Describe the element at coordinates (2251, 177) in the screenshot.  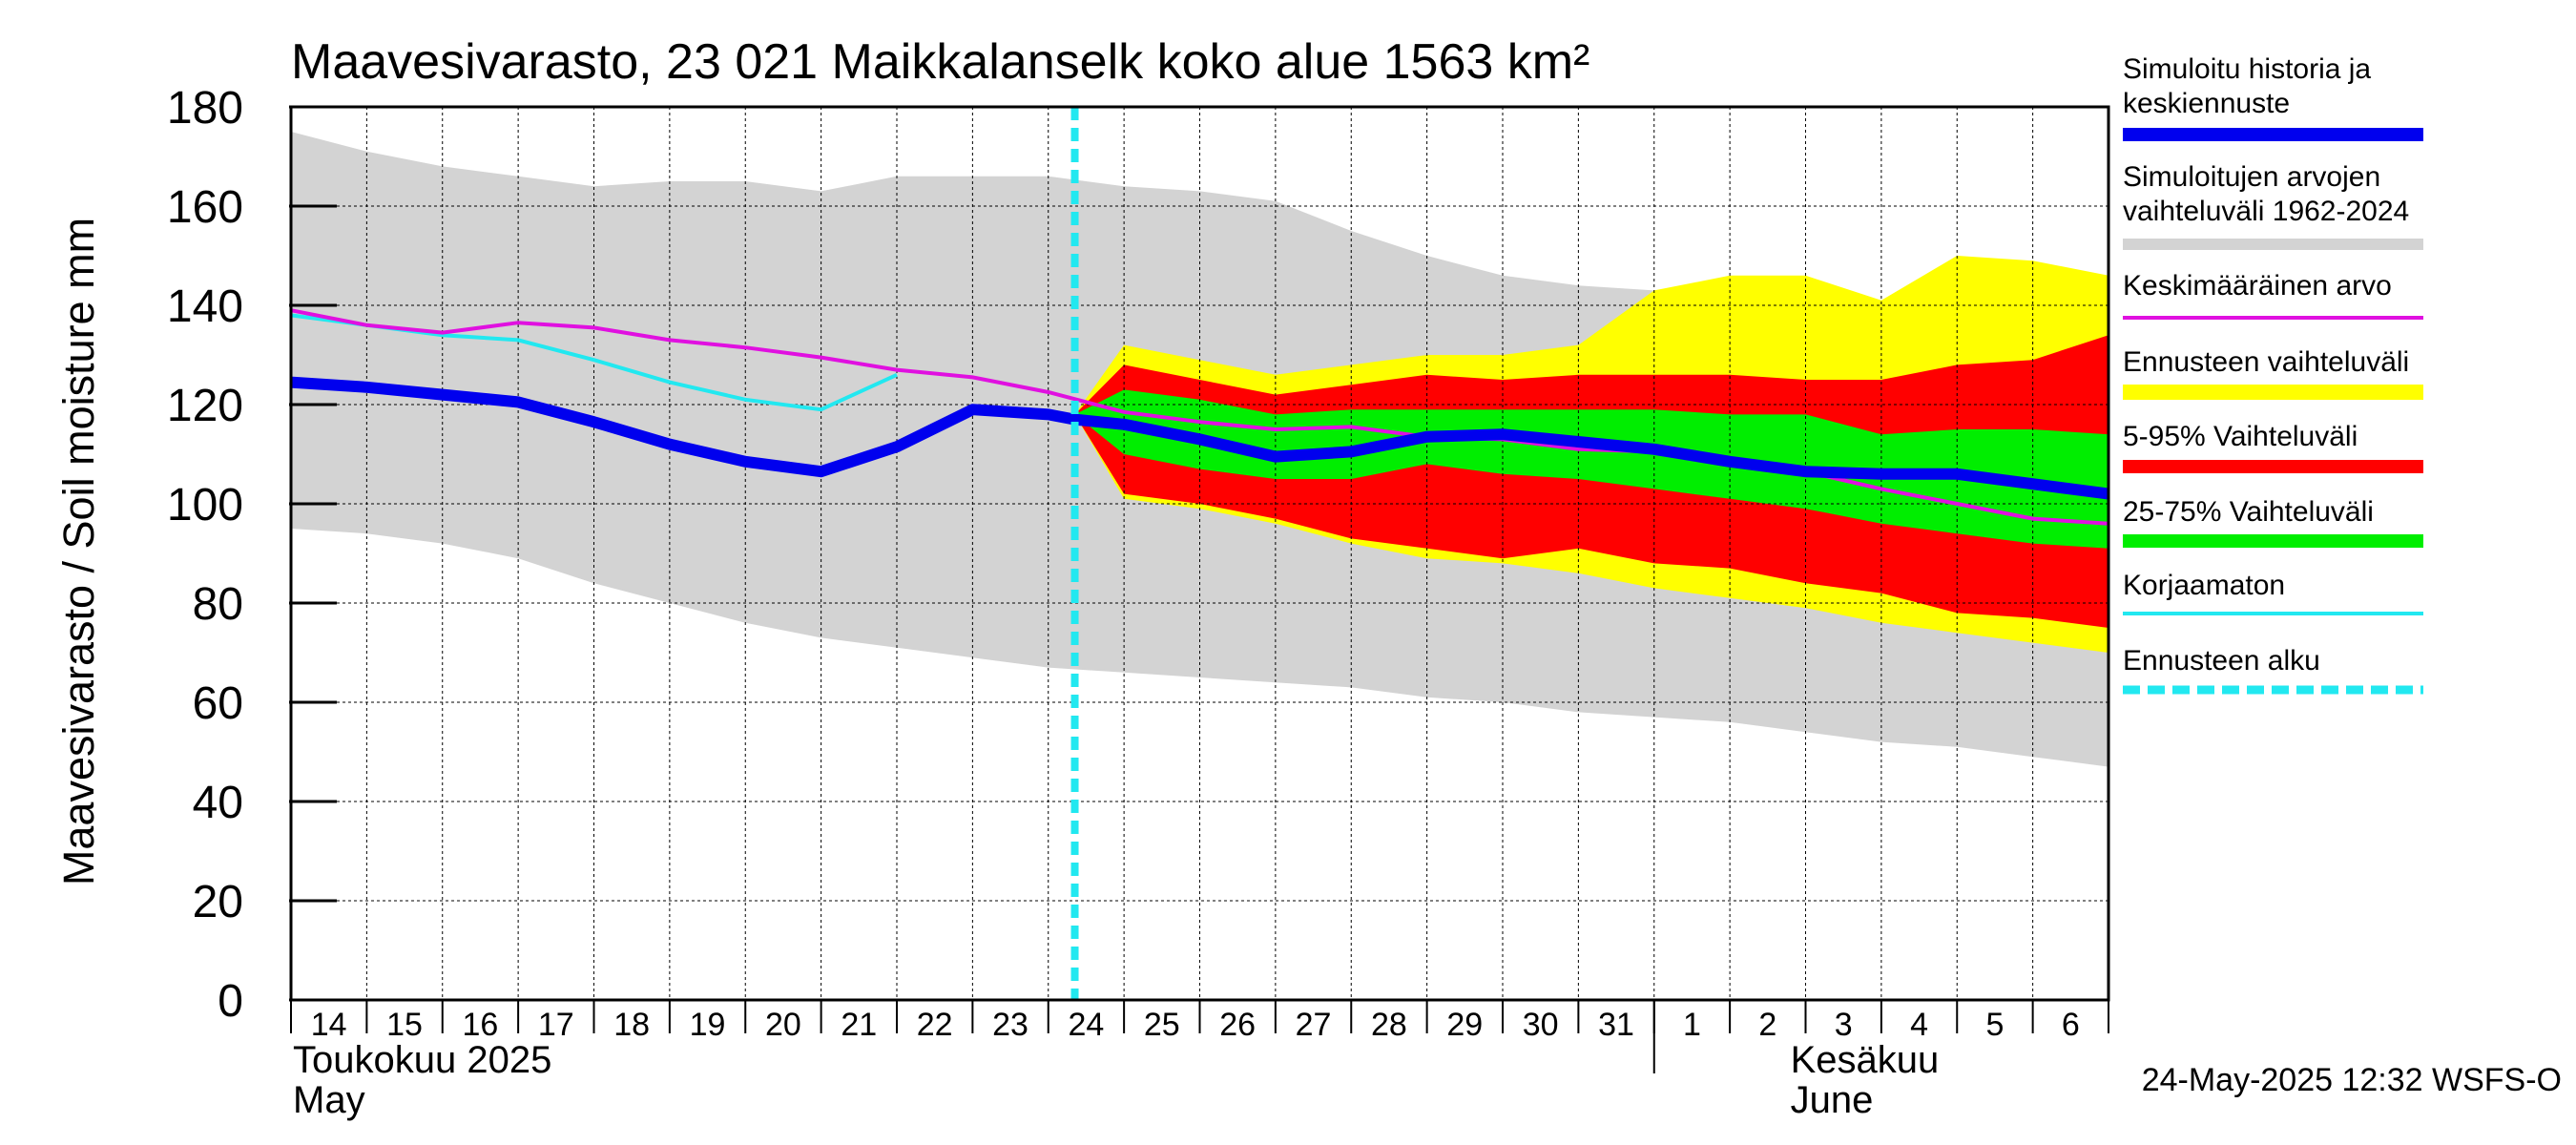
I see `legend-label: Simuloitujen arvojen` at that location.